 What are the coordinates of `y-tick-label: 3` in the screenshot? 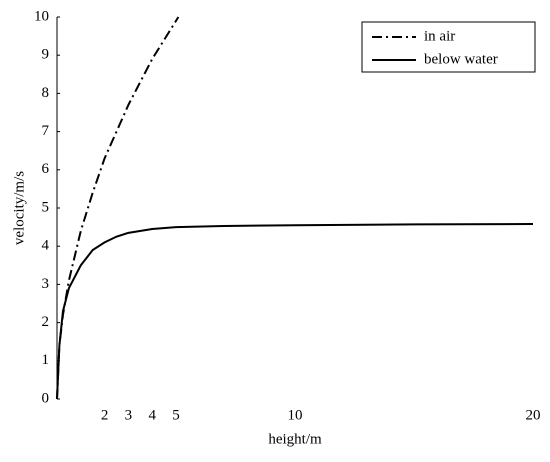 It's located at (46, 284).